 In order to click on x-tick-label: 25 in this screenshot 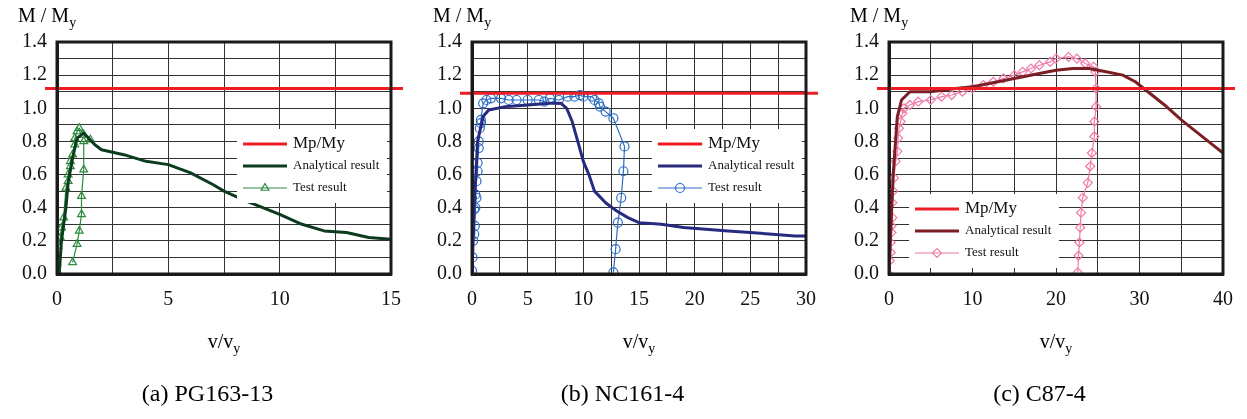, I will do `click(750, 298)`.